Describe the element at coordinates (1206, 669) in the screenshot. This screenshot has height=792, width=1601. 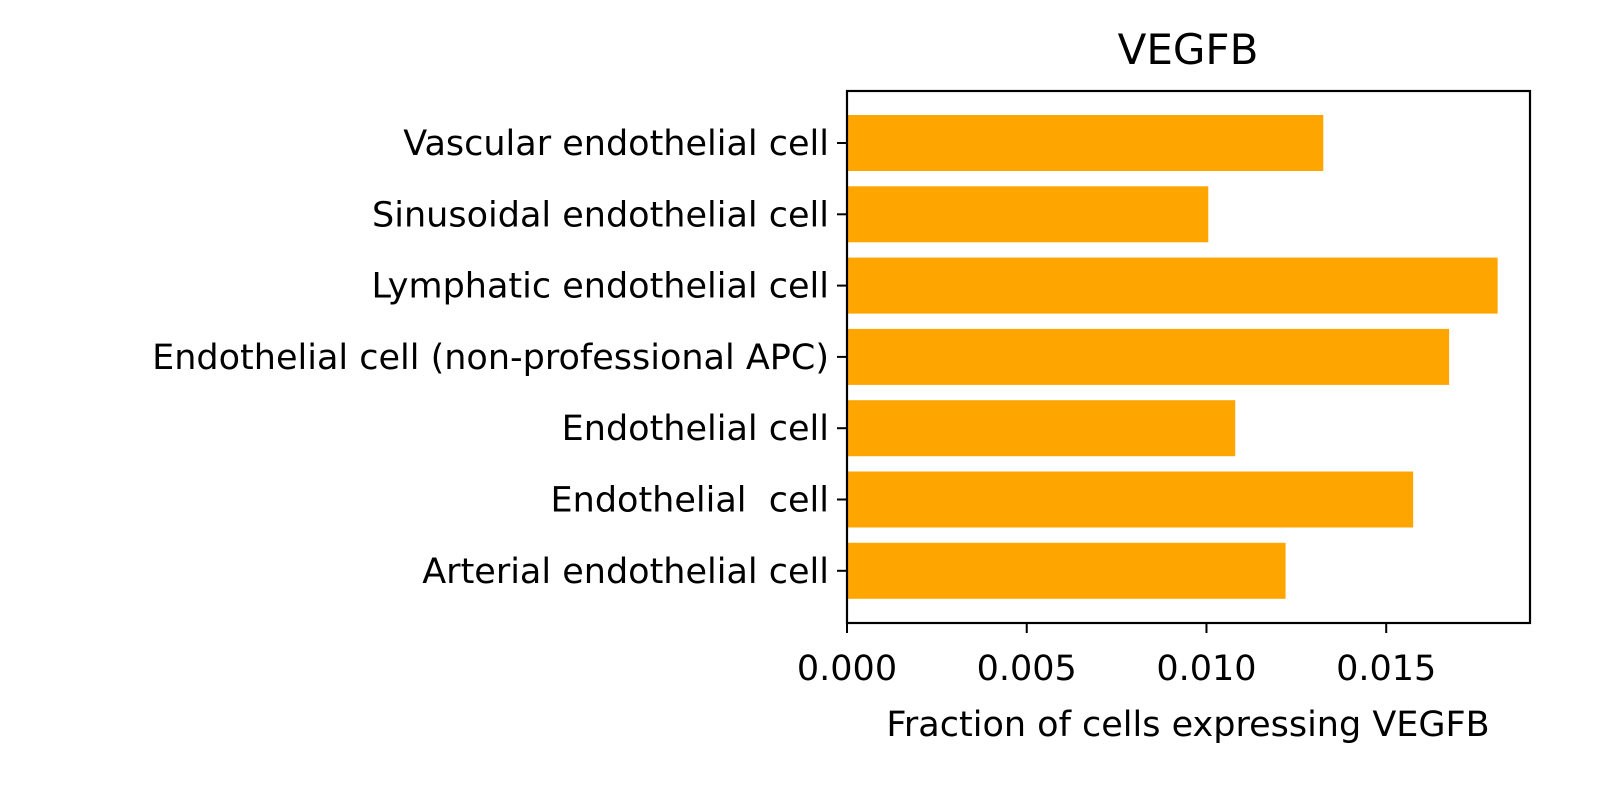
I see `x-tick-label: 0.010` at that location.